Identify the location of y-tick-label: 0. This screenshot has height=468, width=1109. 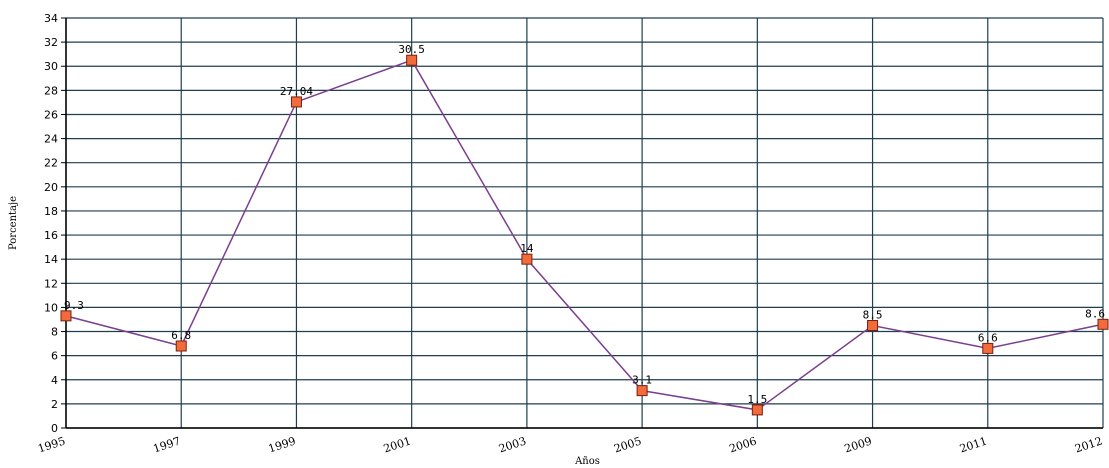
(54, 428).